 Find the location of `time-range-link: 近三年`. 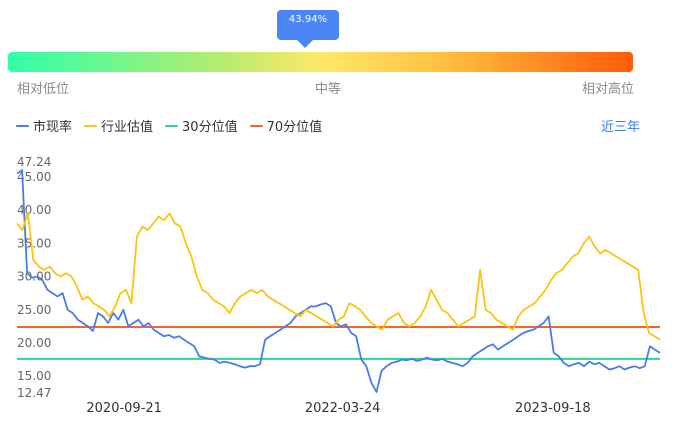

time-range-link: 近三年 is located at coordinates (620, 127).